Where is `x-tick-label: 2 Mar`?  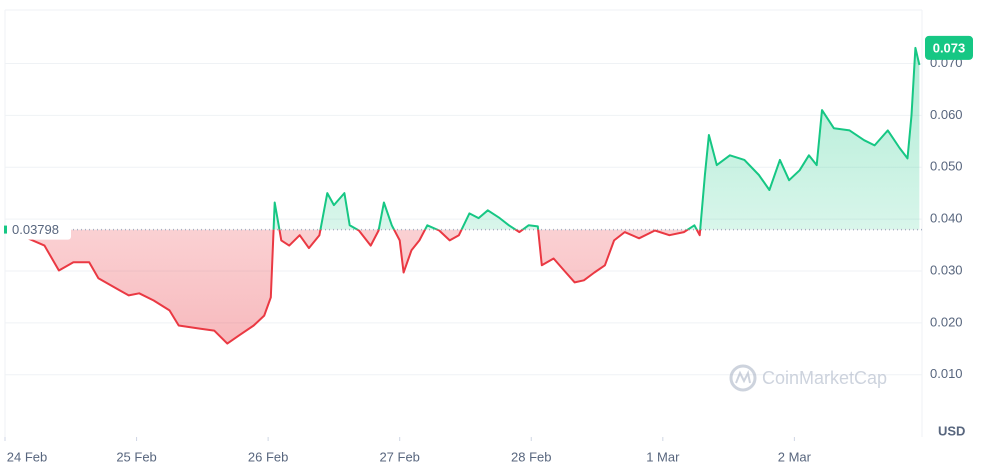
x-tick-label: 2 Mar is located at coordinates (795, 456).